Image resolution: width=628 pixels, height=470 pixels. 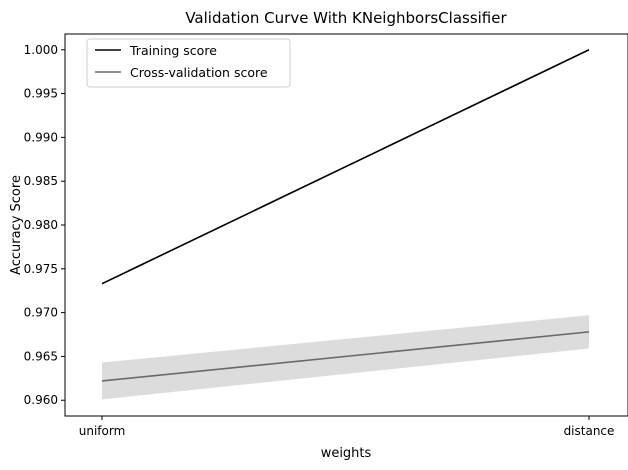 I want to click on band-cross-validation-score, so click(x=345, y=357).